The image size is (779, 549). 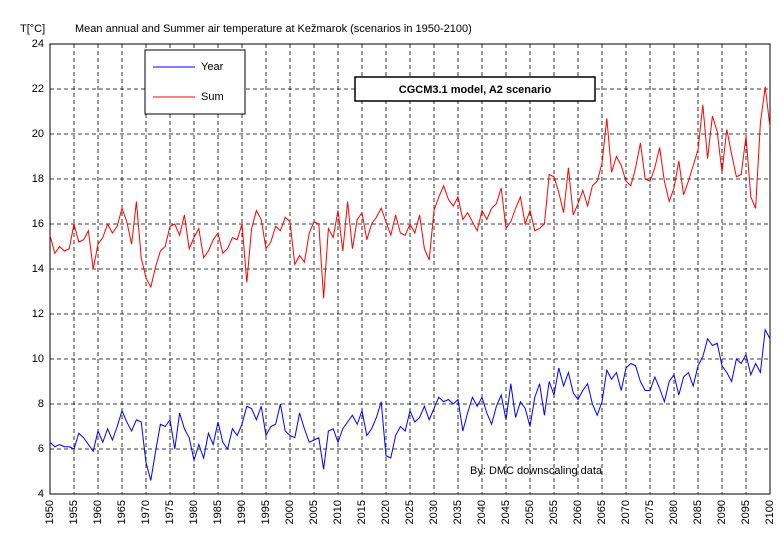 What do you see at coordinates (212, 67) in the screenshot?
I see `legend-label: Year` at bounding box center [212, 67].